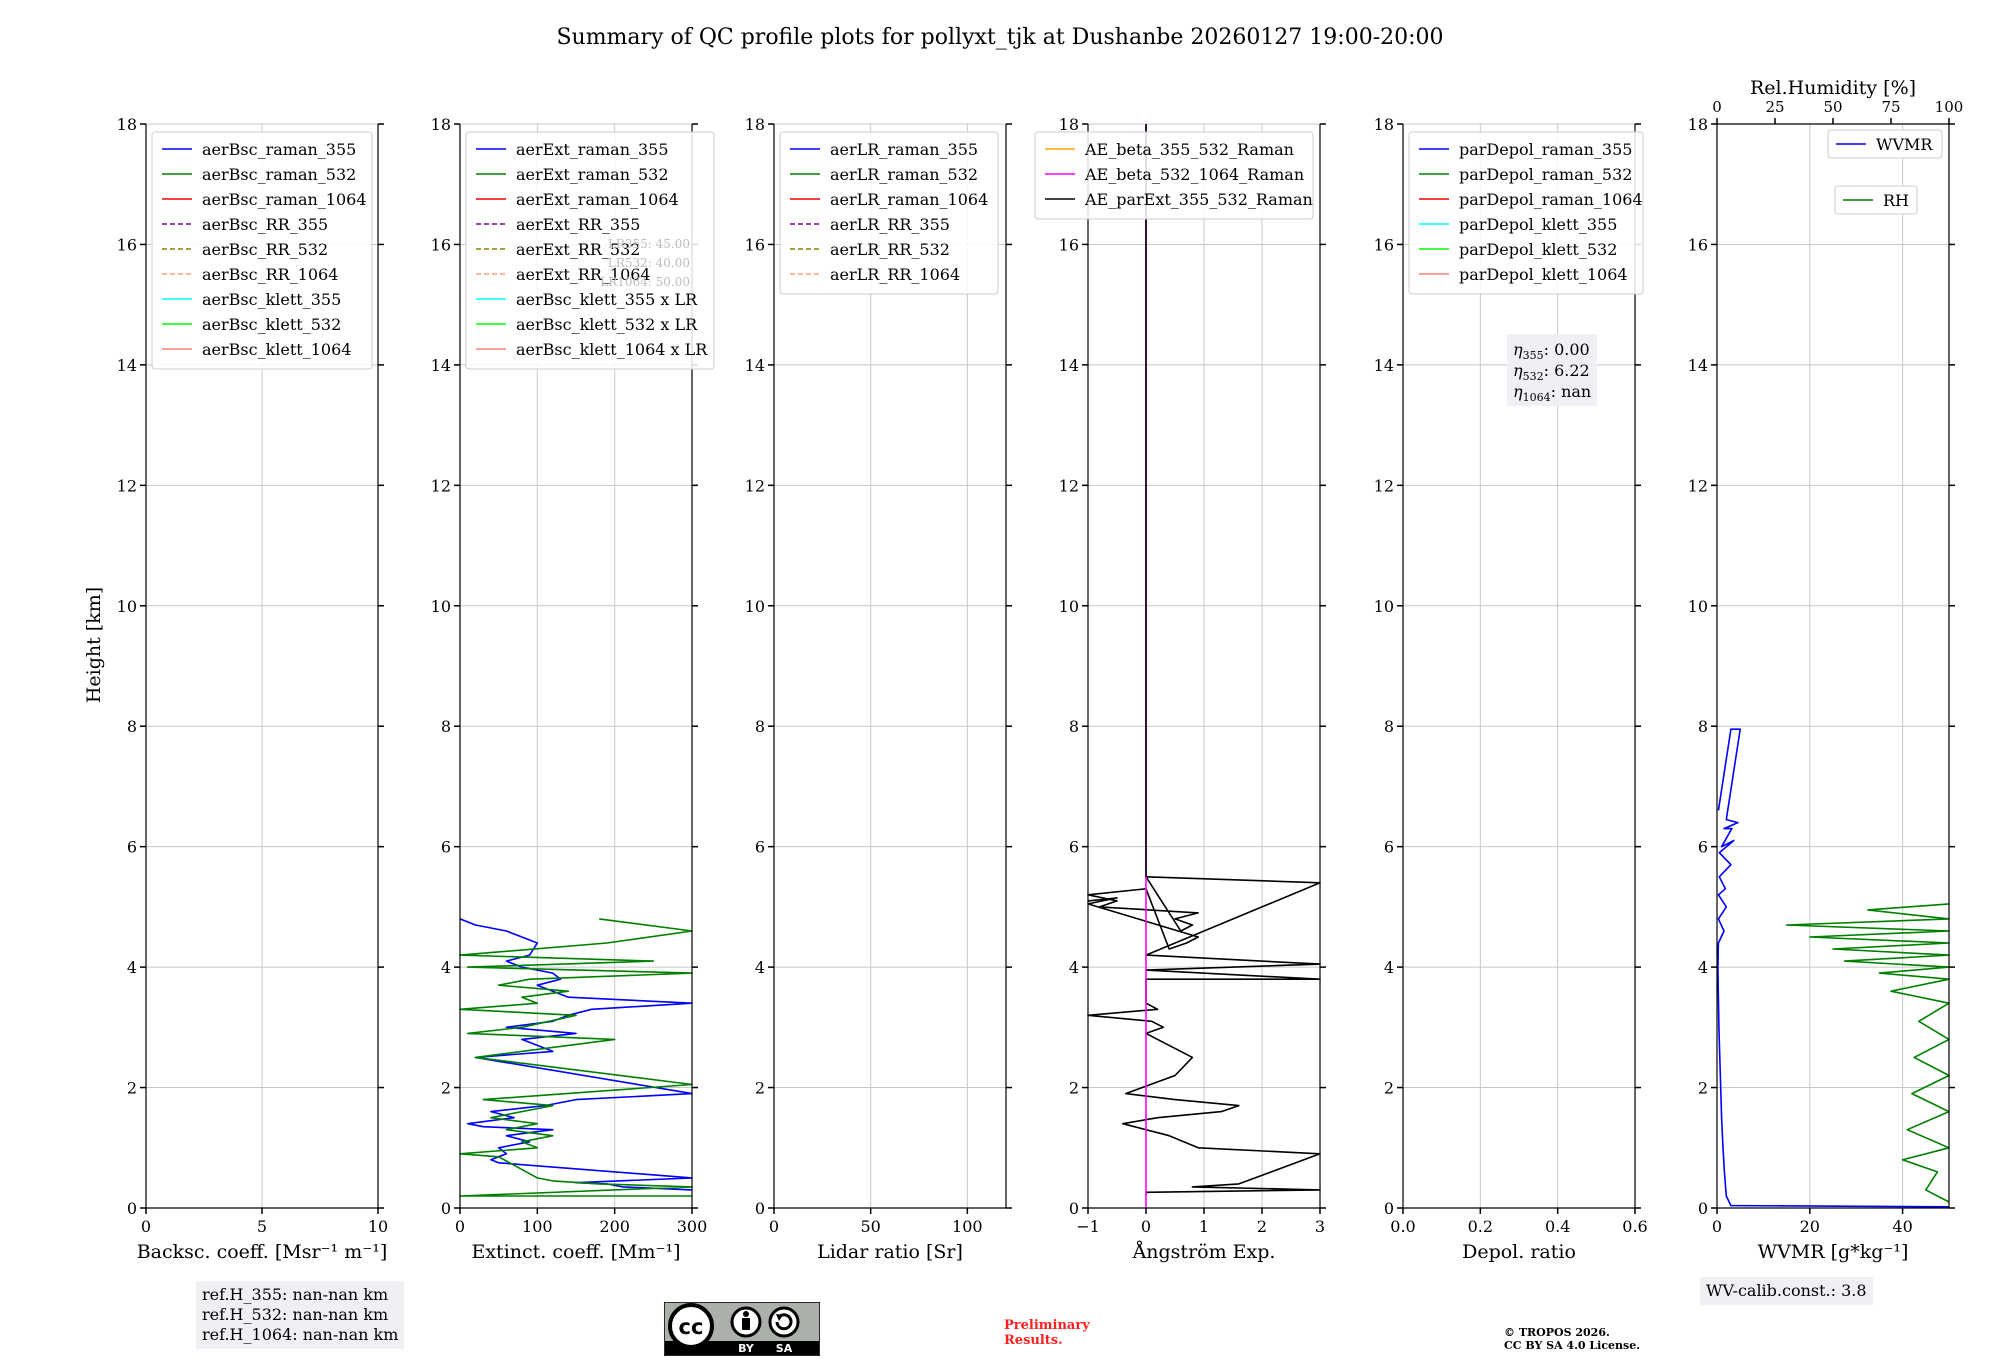  I want to click on x-axis-label: Depol. ratio, so click(1519, 1252).